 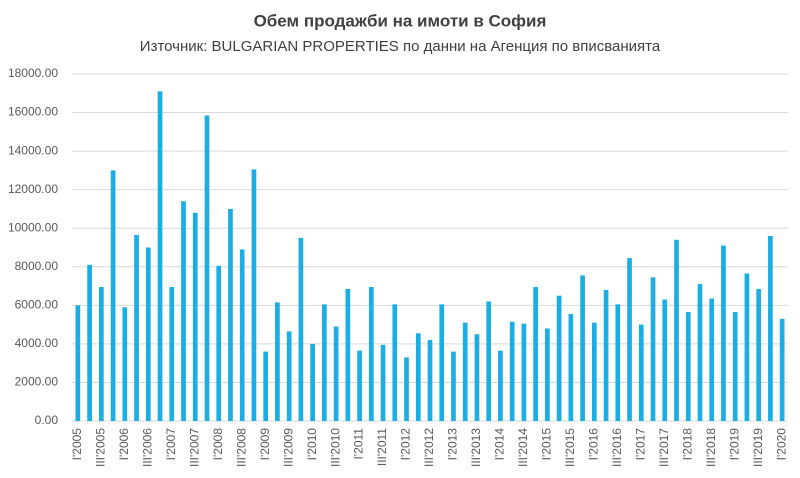 What do you see at coordinates (33, 227) in the screenshot?
I see `y-tick-label: 10000.00` at bounding box center [33, 227].